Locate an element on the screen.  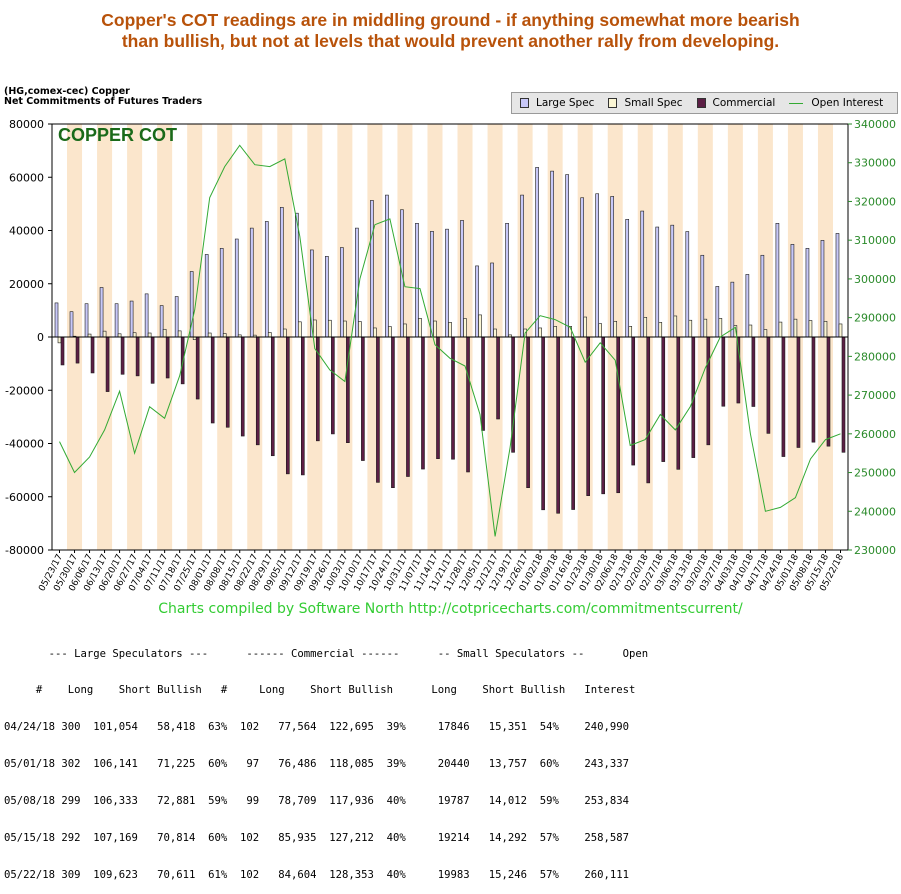
y2-tick-label: 320000 is located at coordinates (875, 201).